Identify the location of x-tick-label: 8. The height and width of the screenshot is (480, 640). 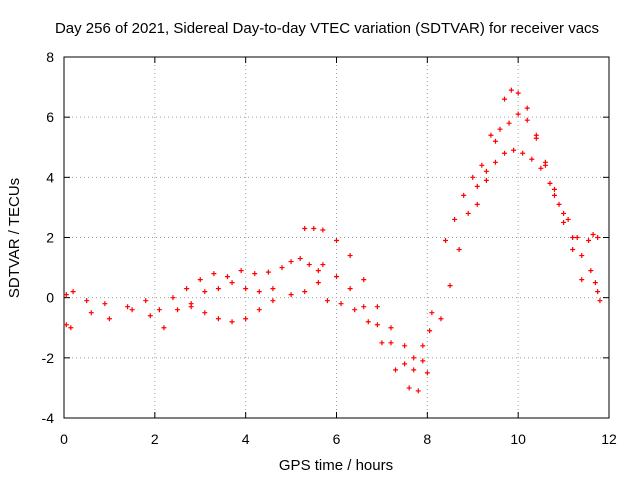
(427, 439).